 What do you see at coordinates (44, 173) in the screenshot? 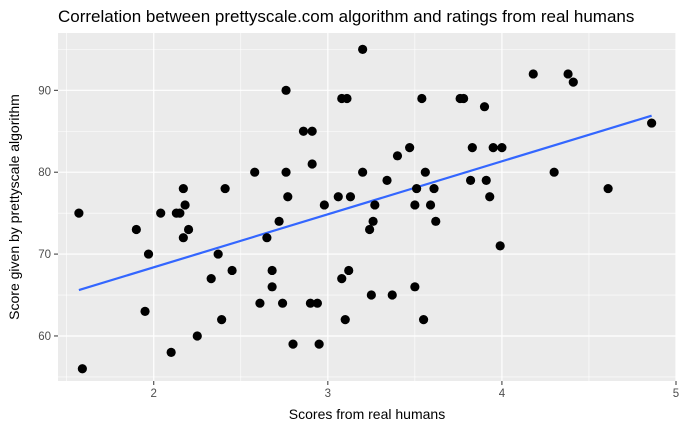
I see `y-tick-label: 80` at bounding box center [44, 173].